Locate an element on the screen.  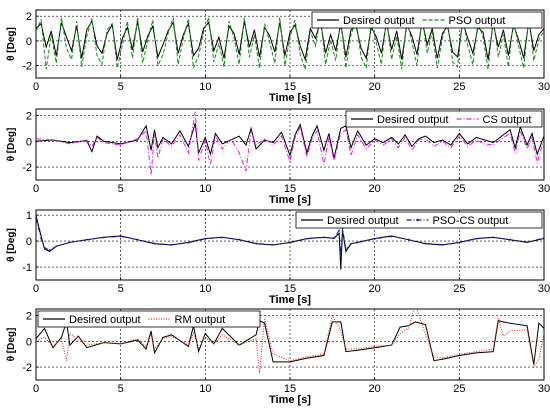
legend: Desired output CS output is located at coordinates (444, 119).